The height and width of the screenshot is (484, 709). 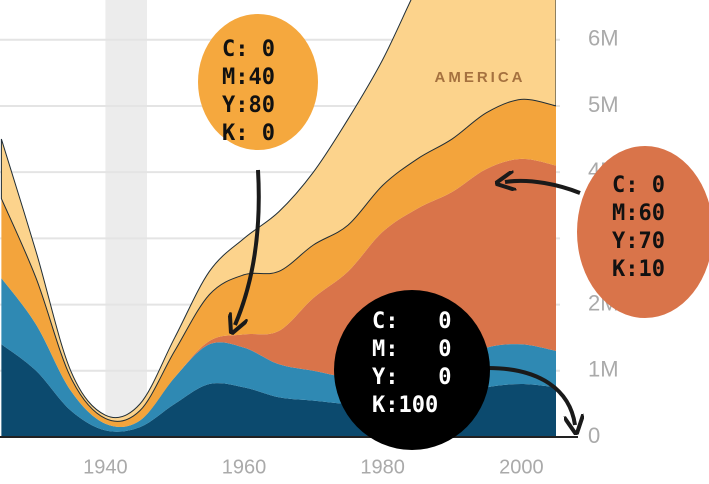 I want to click on x-tick-label: 1940, so click(x=105, y=467).